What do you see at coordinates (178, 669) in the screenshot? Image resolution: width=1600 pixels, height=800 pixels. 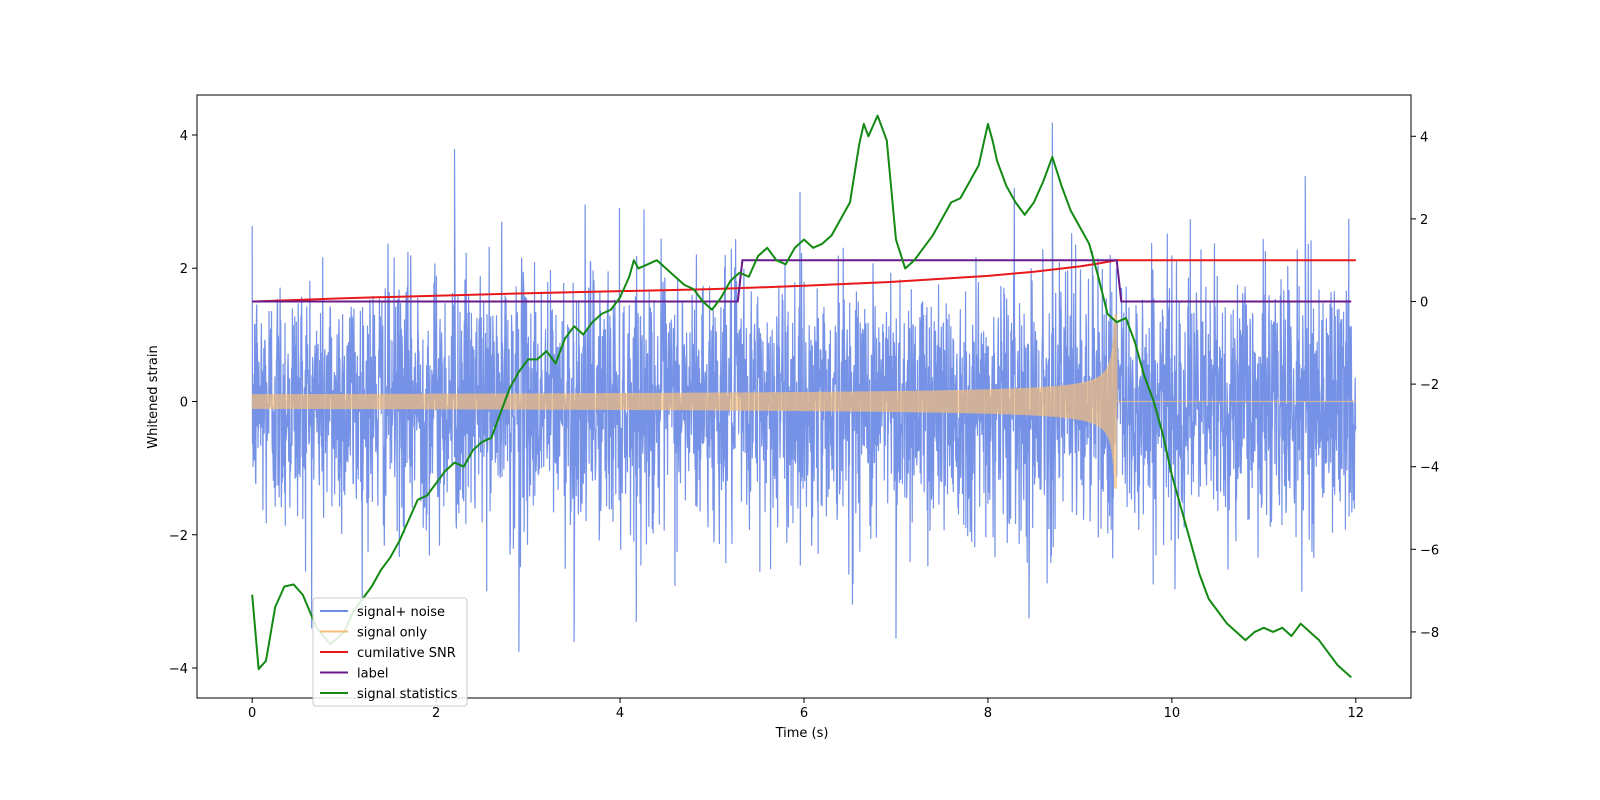 I see `y-tick-label: −4` at bounding box center [178, 669].